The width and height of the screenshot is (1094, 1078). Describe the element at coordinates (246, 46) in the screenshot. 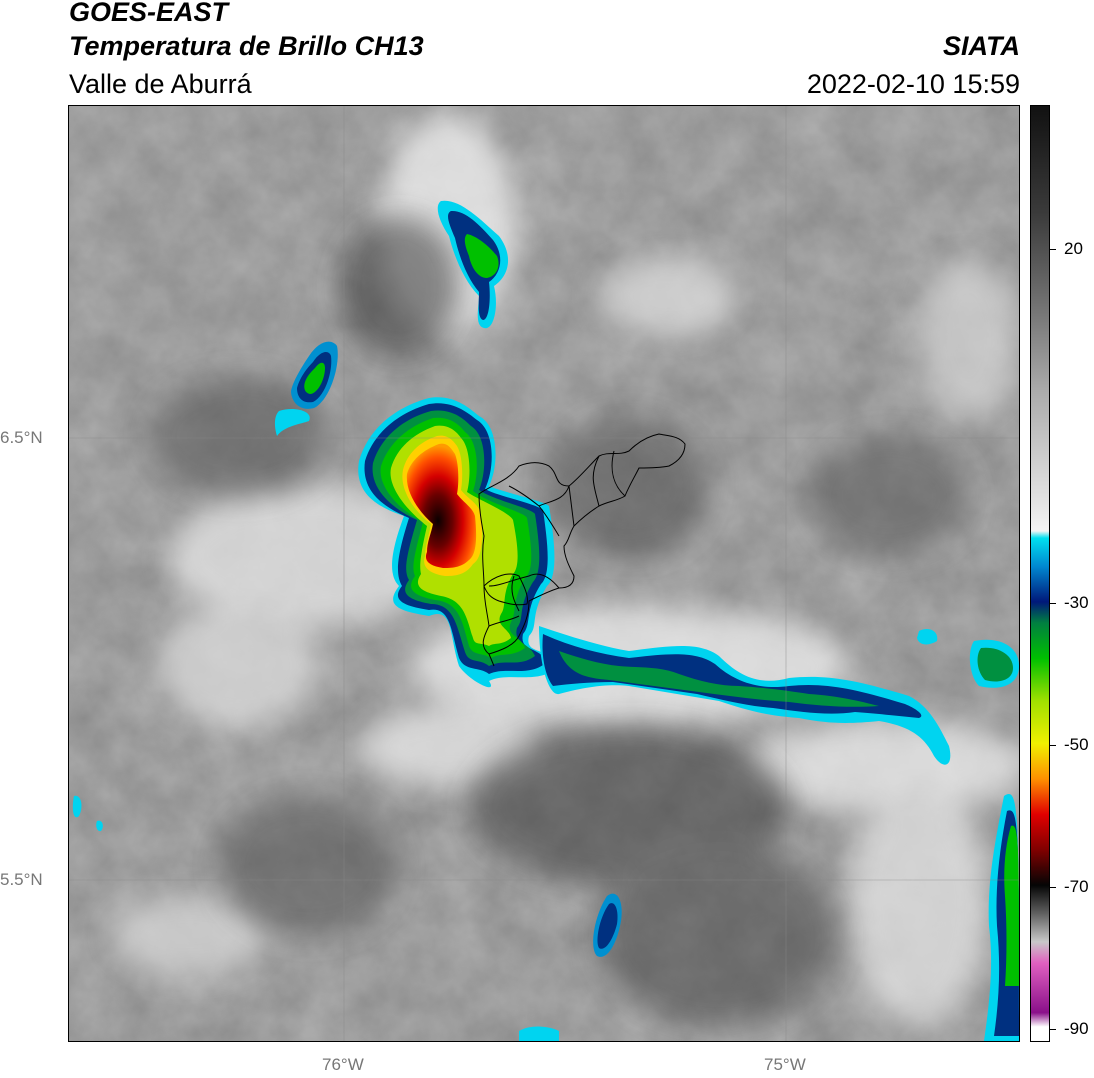

I see `product-title: Temperatura de Brillo CH13` at that location.